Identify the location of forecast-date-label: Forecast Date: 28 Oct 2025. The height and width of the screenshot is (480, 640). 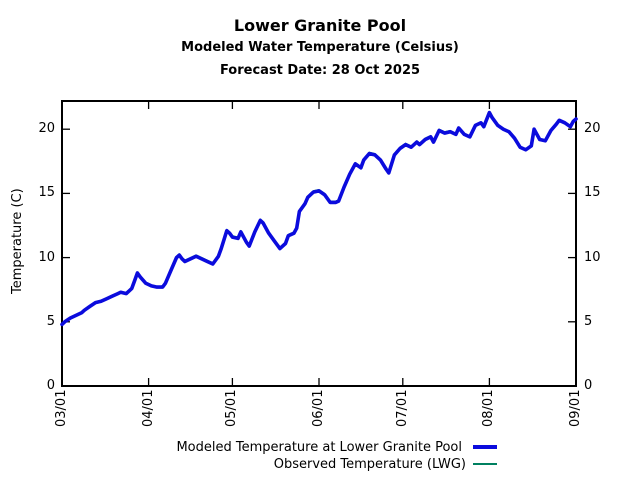
(320, 70).